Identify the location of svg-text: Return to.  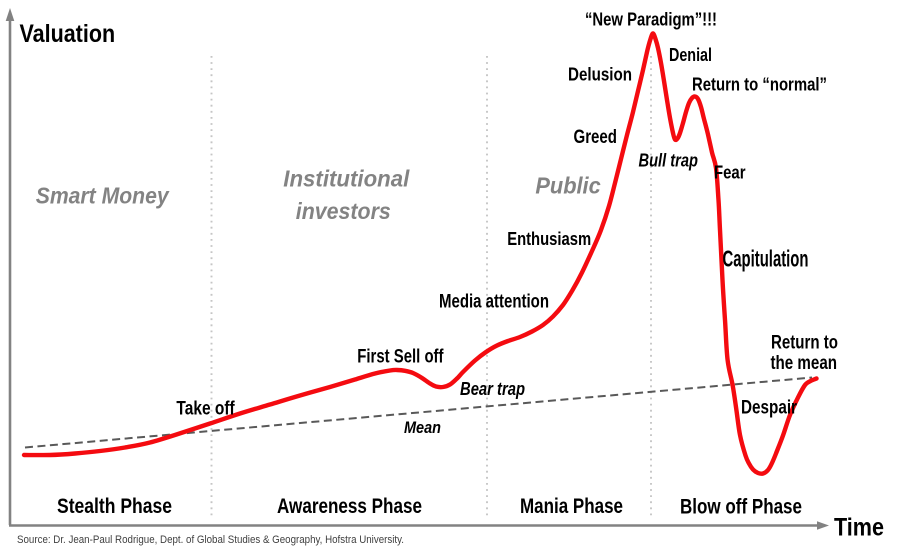
(804, 343).